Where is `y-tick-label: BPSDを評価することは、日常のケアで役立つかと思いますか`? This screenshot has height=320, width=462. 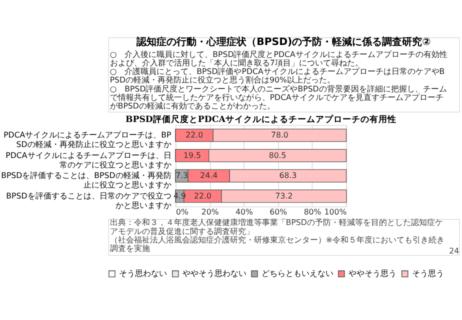
y-tick-label: BPSDを評価することは、日常のケアで役立つかと思いますか is located at coordinates (89, 200).